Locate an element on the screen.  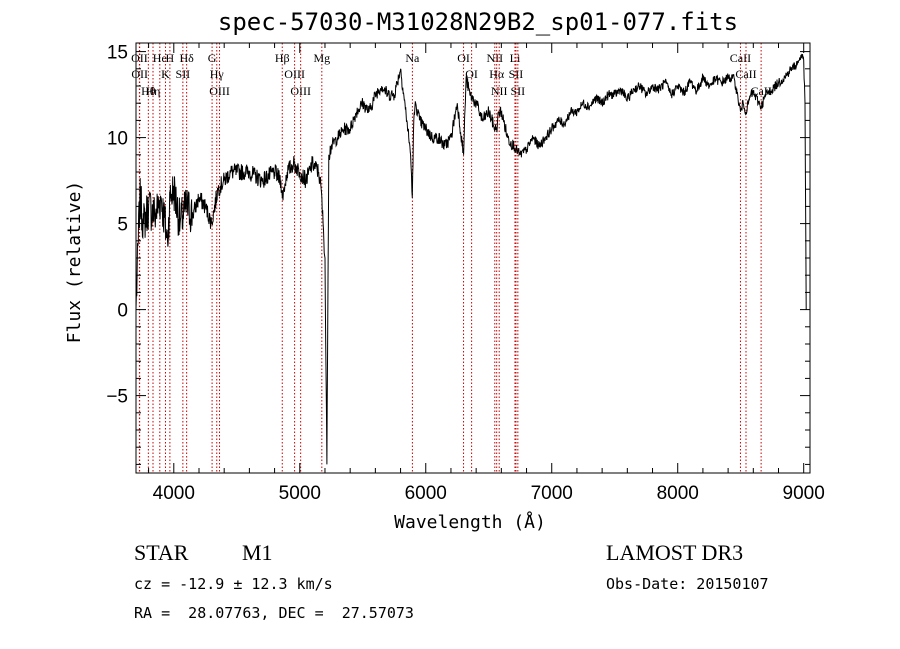
y-tick-label: 15 is located at coordinates (117, 53).